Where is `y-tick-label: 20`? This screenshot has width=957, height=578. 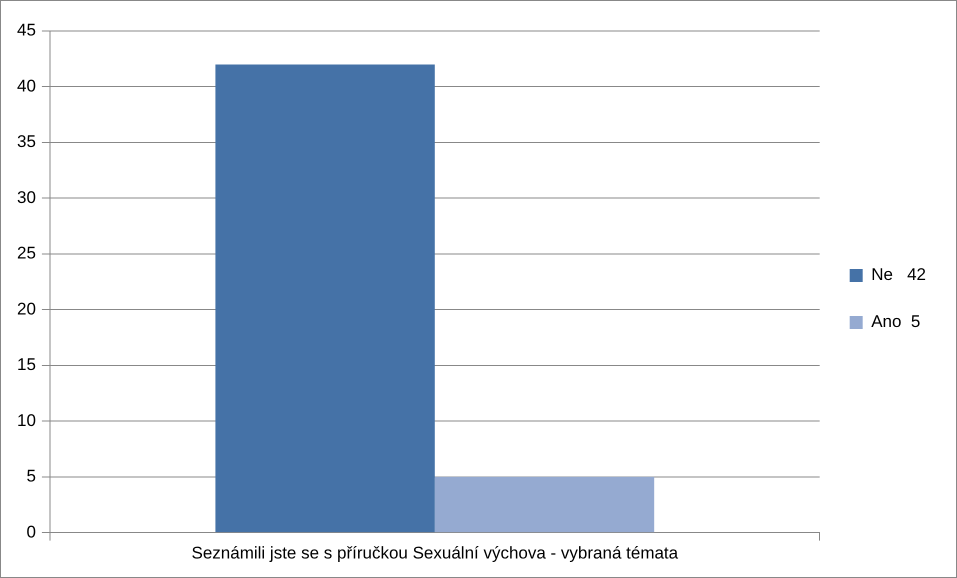 y-tick-label: 20 is located at coordinates (26, 308).